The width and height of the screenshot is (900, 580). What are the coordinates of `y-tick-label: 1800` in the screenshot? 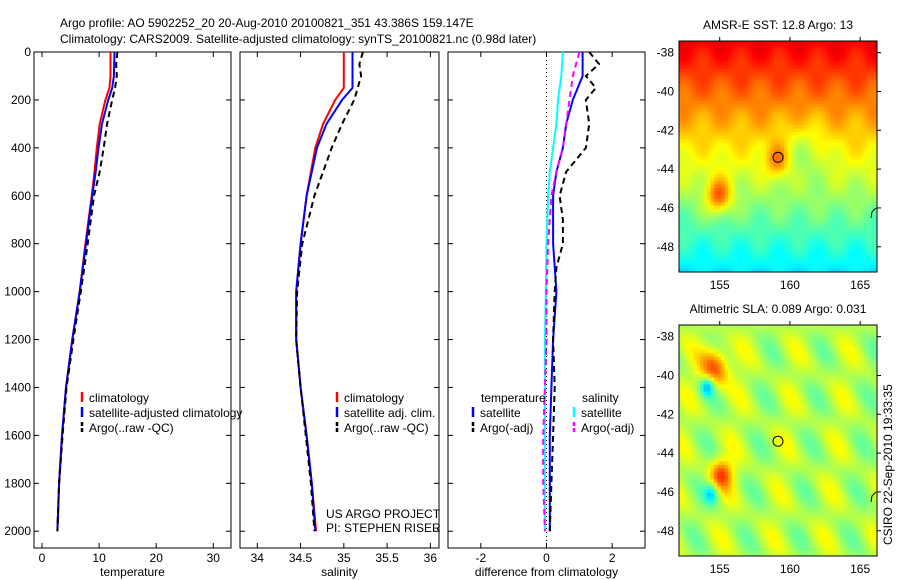 It's located at (17, 483).